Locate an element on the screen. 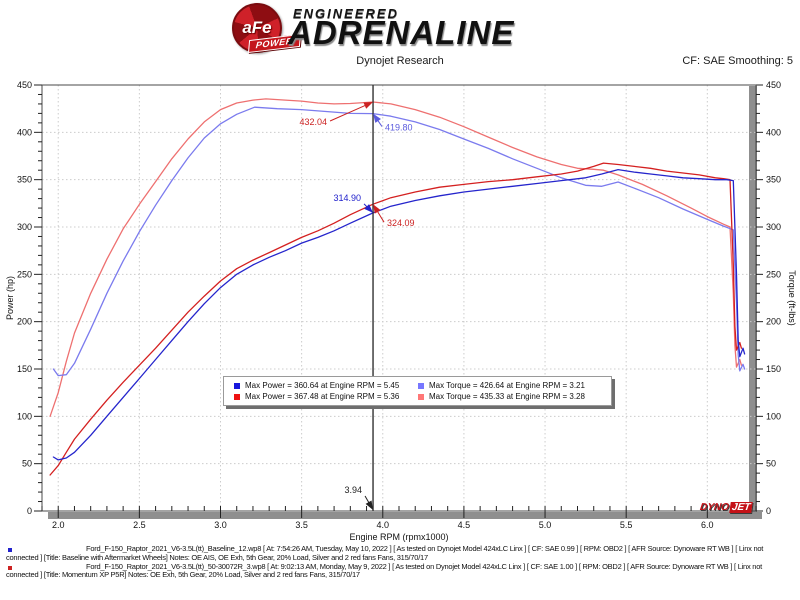 The height and width of the screenshot is (600, 800). x-axis-title: Engine RPM (rpmx1000) is located at coordinates (398, 537).